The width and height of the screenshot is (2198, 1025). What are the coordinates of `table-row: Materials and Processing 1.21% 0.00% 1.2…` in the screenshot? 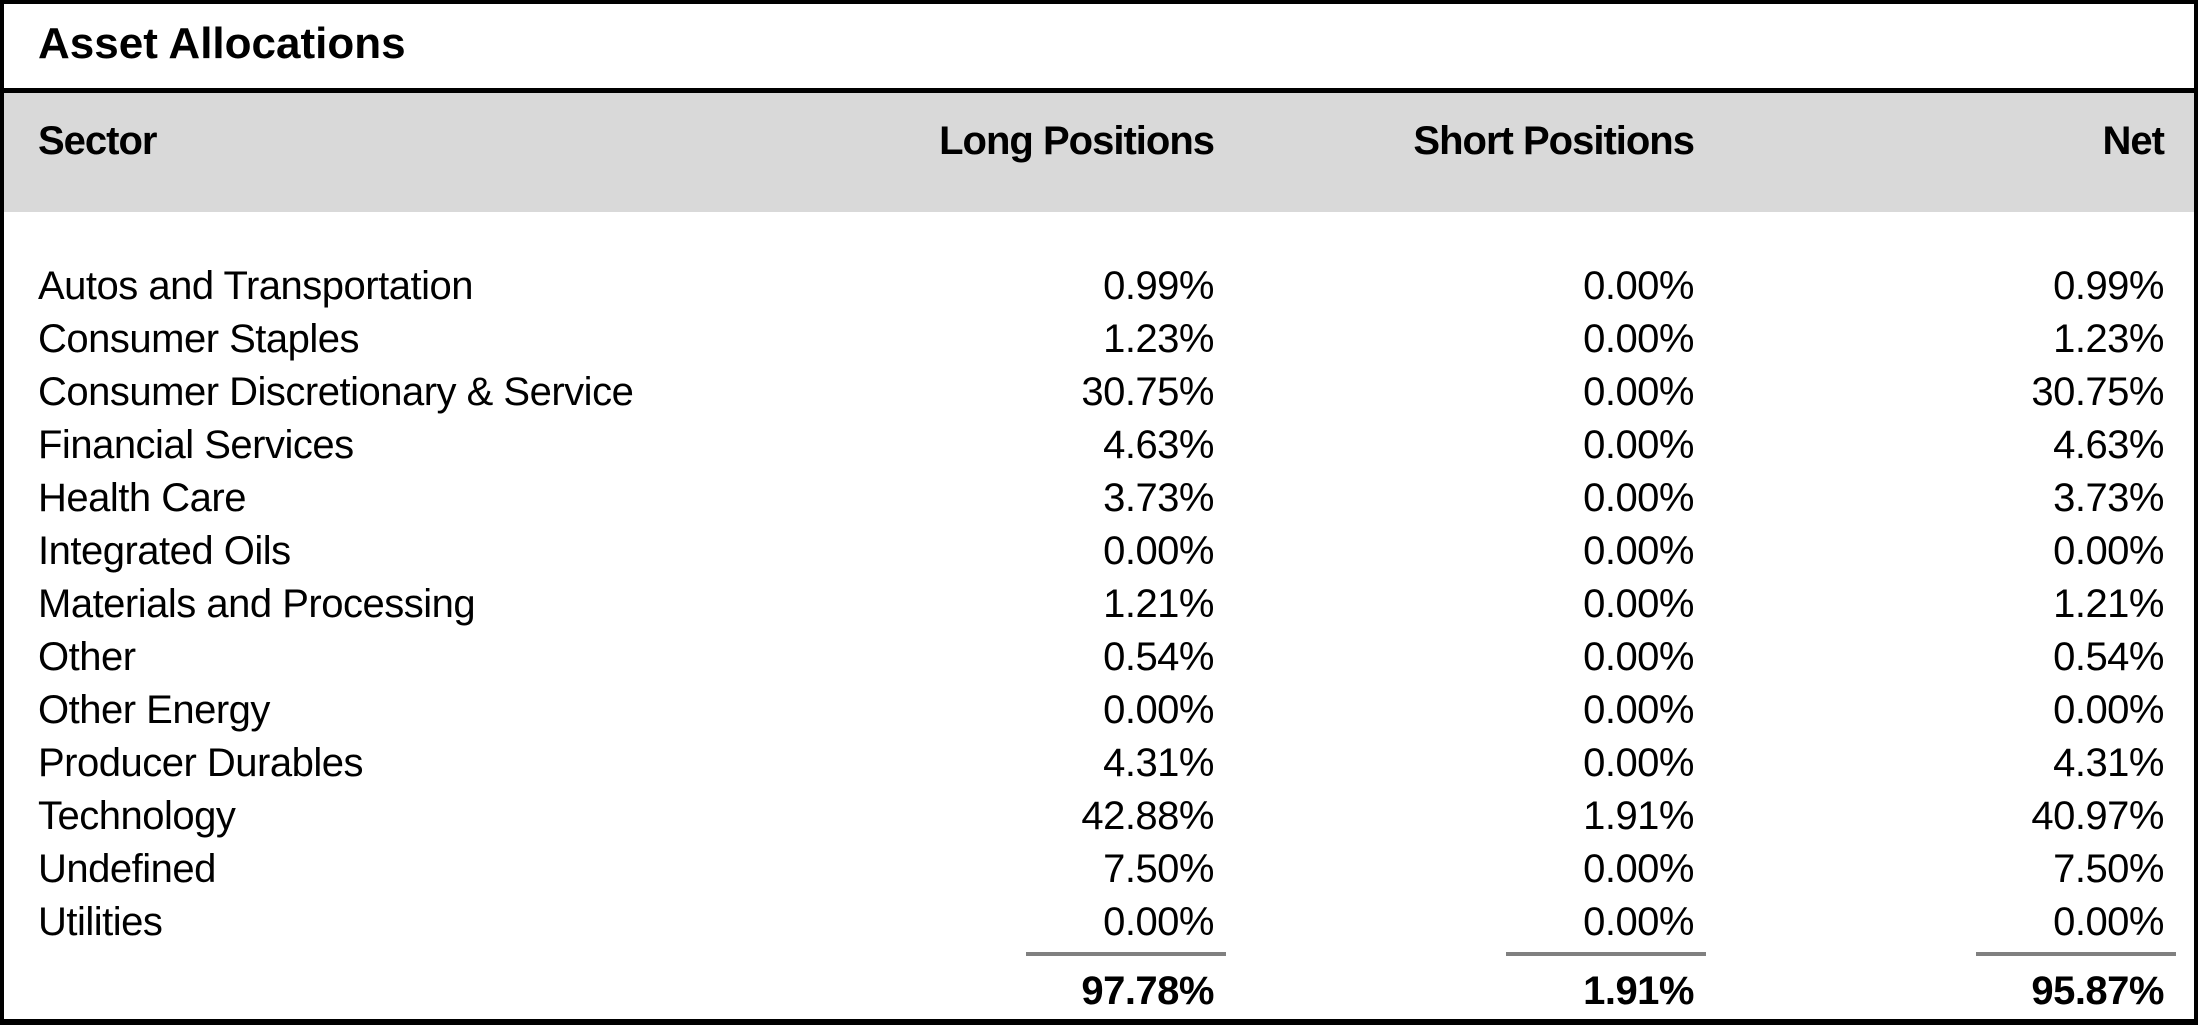 It's located at (1099, 604).